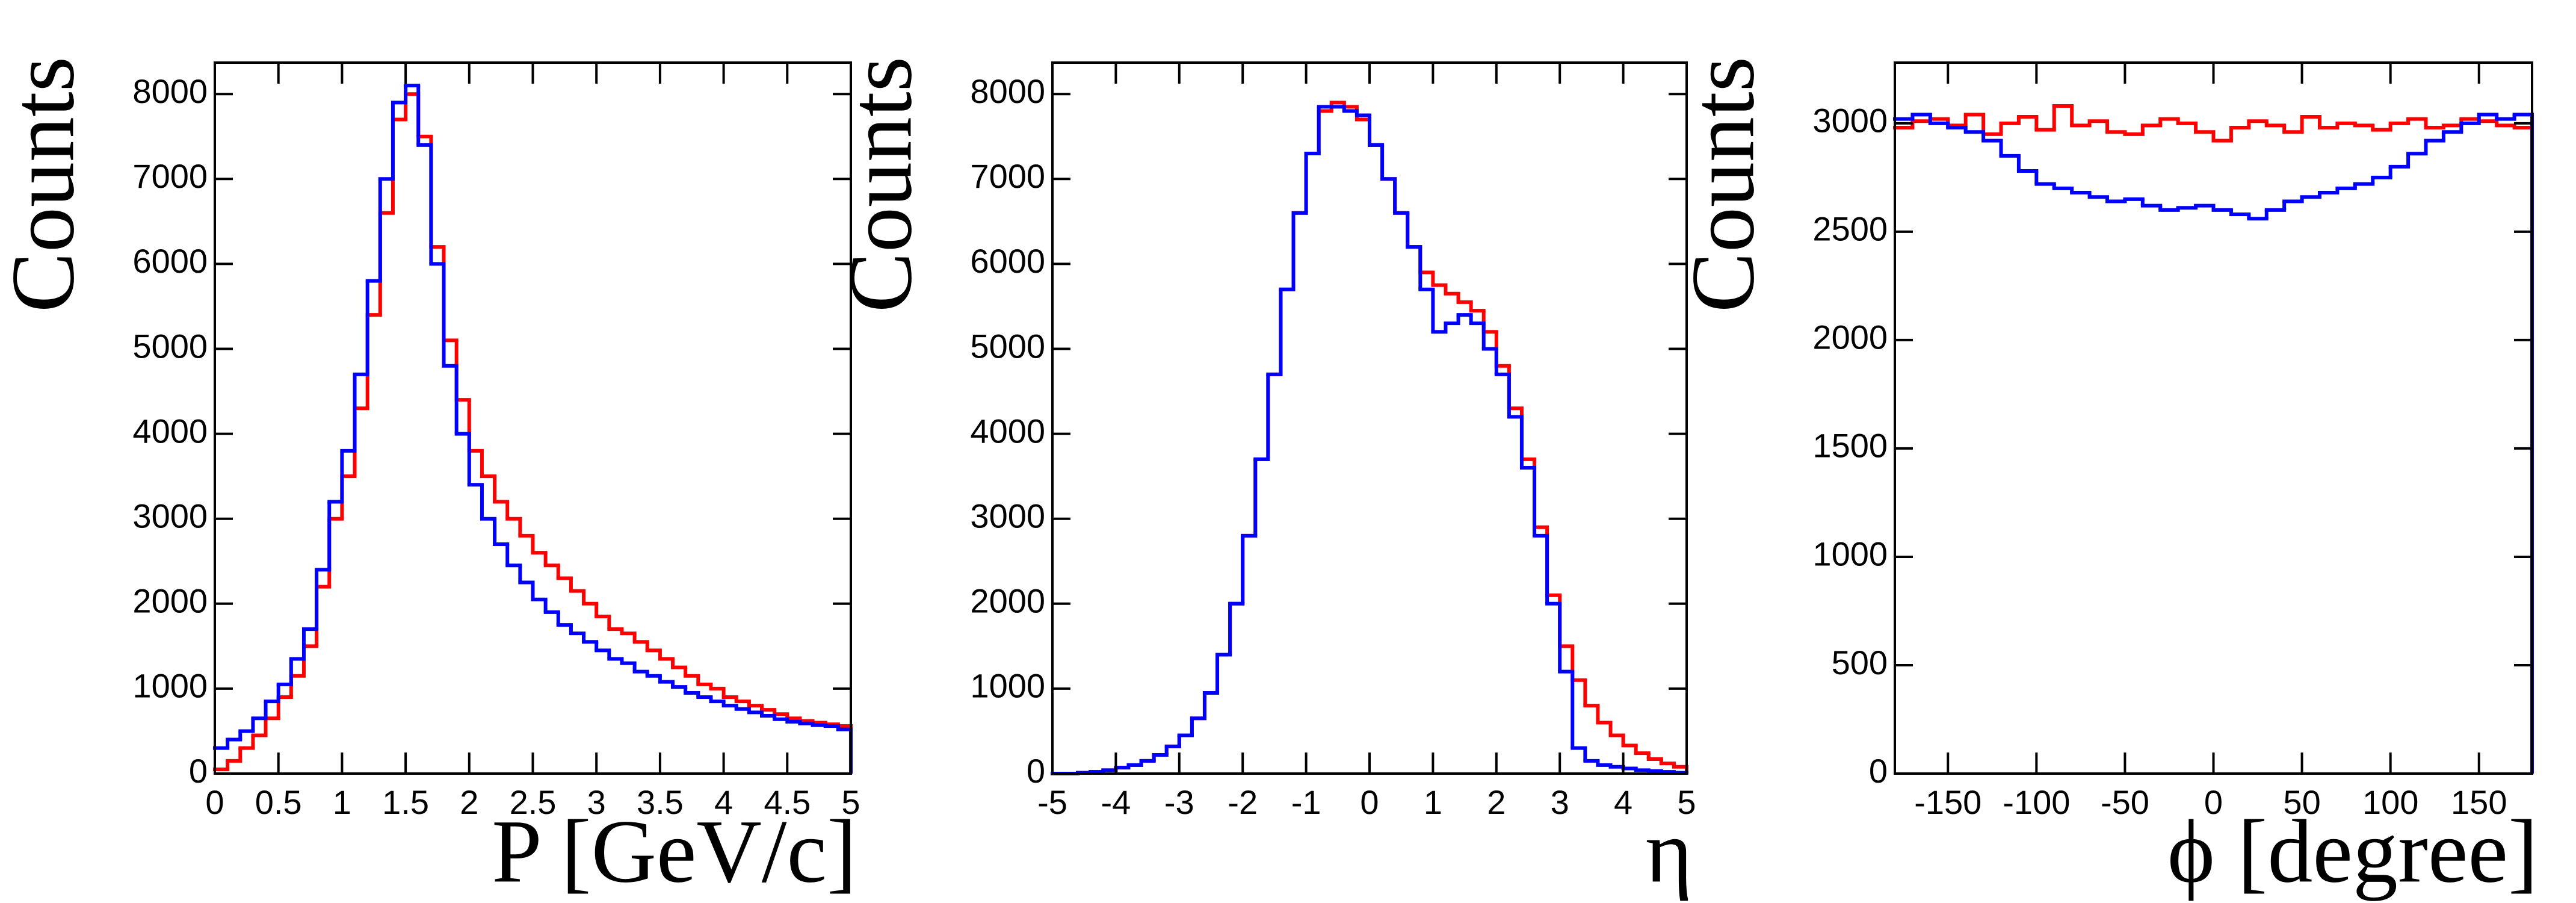 The image size is (2576, 903). I want to click on x-tick-label: -100, so click(2036, 802).